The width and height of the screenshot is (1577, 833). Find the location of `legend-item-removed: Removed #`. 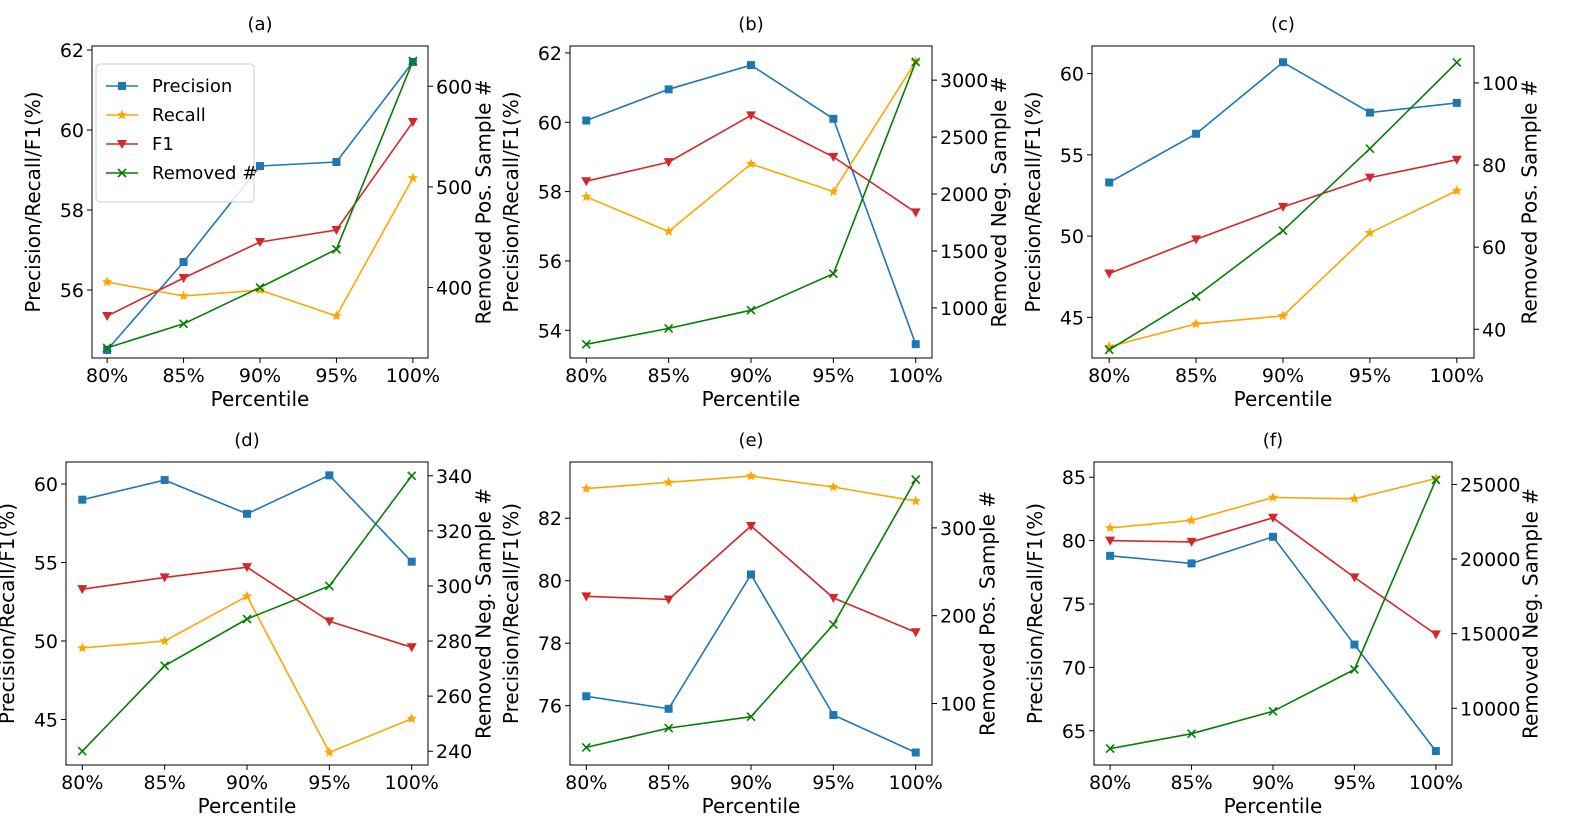

legend-item-removed: Removed # is located at coordinates (181, 173).